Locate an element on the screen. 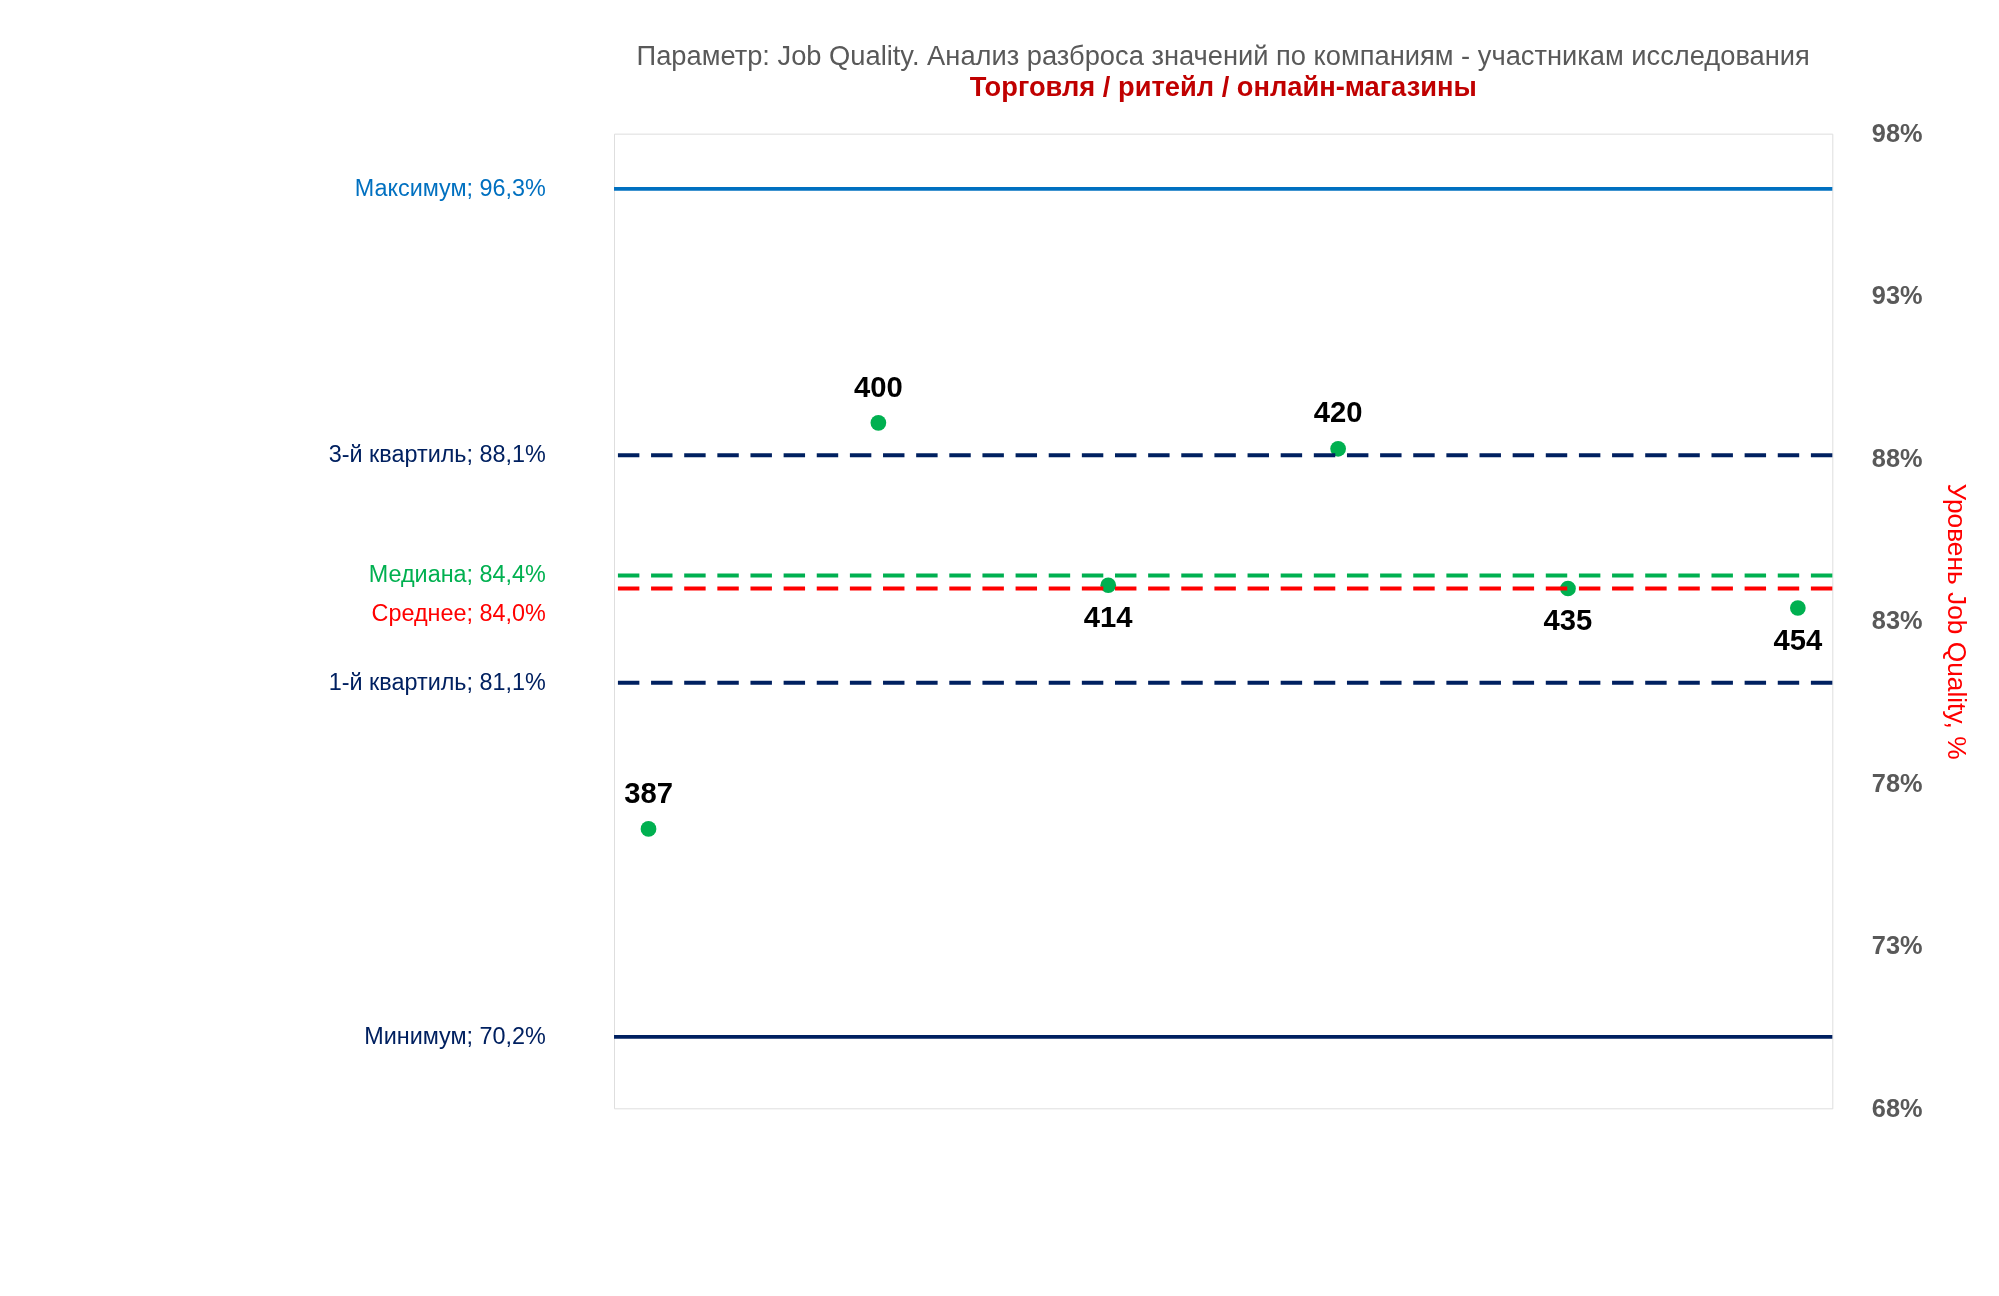 The height and width of the screenshot is (1296, 1999). annotation: 400 is located at coordinates (878, 386).